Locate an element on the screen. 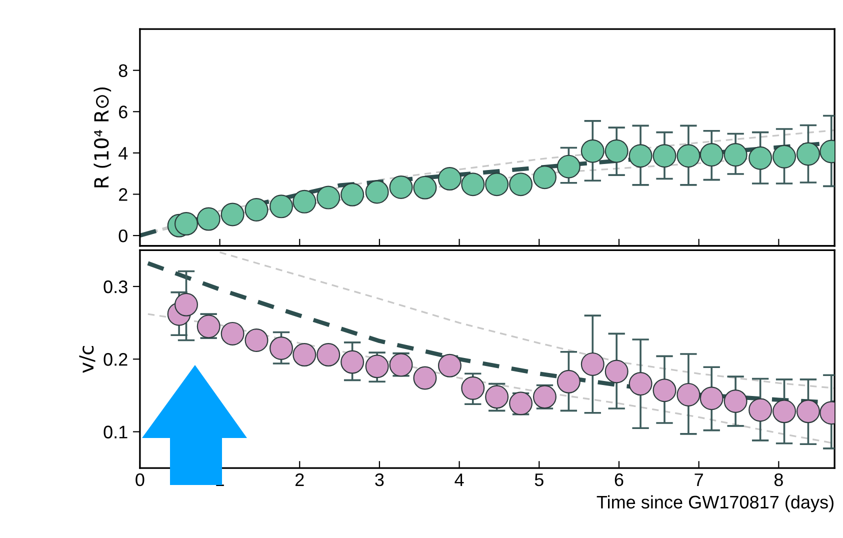 This screenshot has height=538, width=843. y-tick-label: 6 is located at coordinates (123, 112).